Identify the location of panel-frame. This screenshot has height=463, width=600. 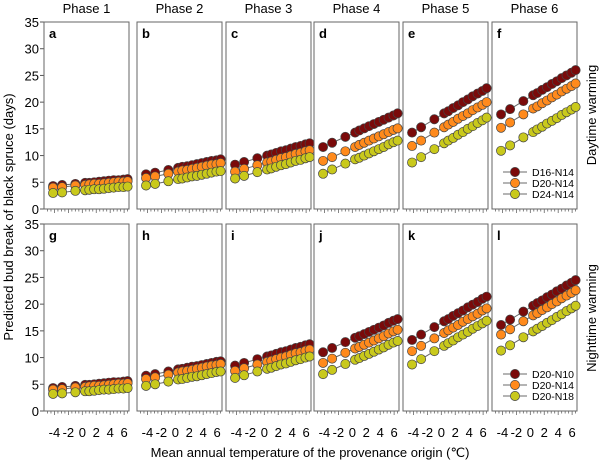
(268, 317).